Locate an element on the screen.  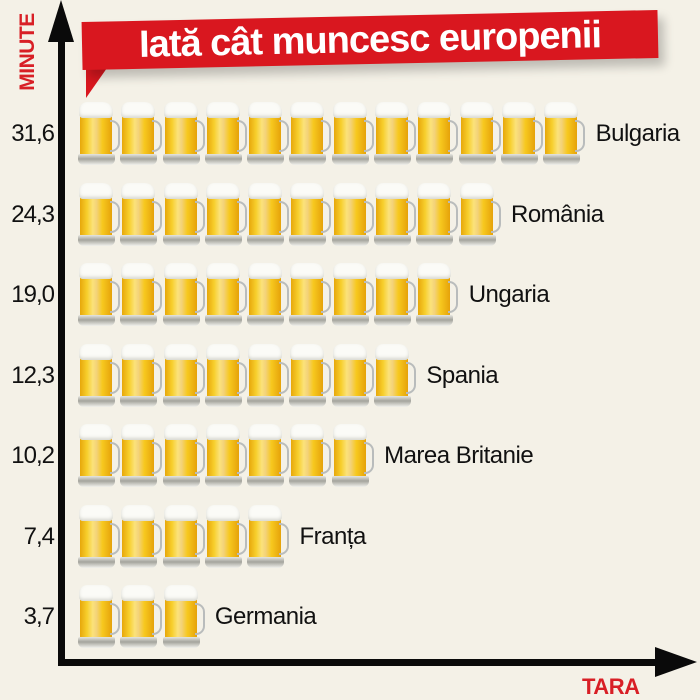
x-axis-arrow-icon is located at coordinates (676, 662).